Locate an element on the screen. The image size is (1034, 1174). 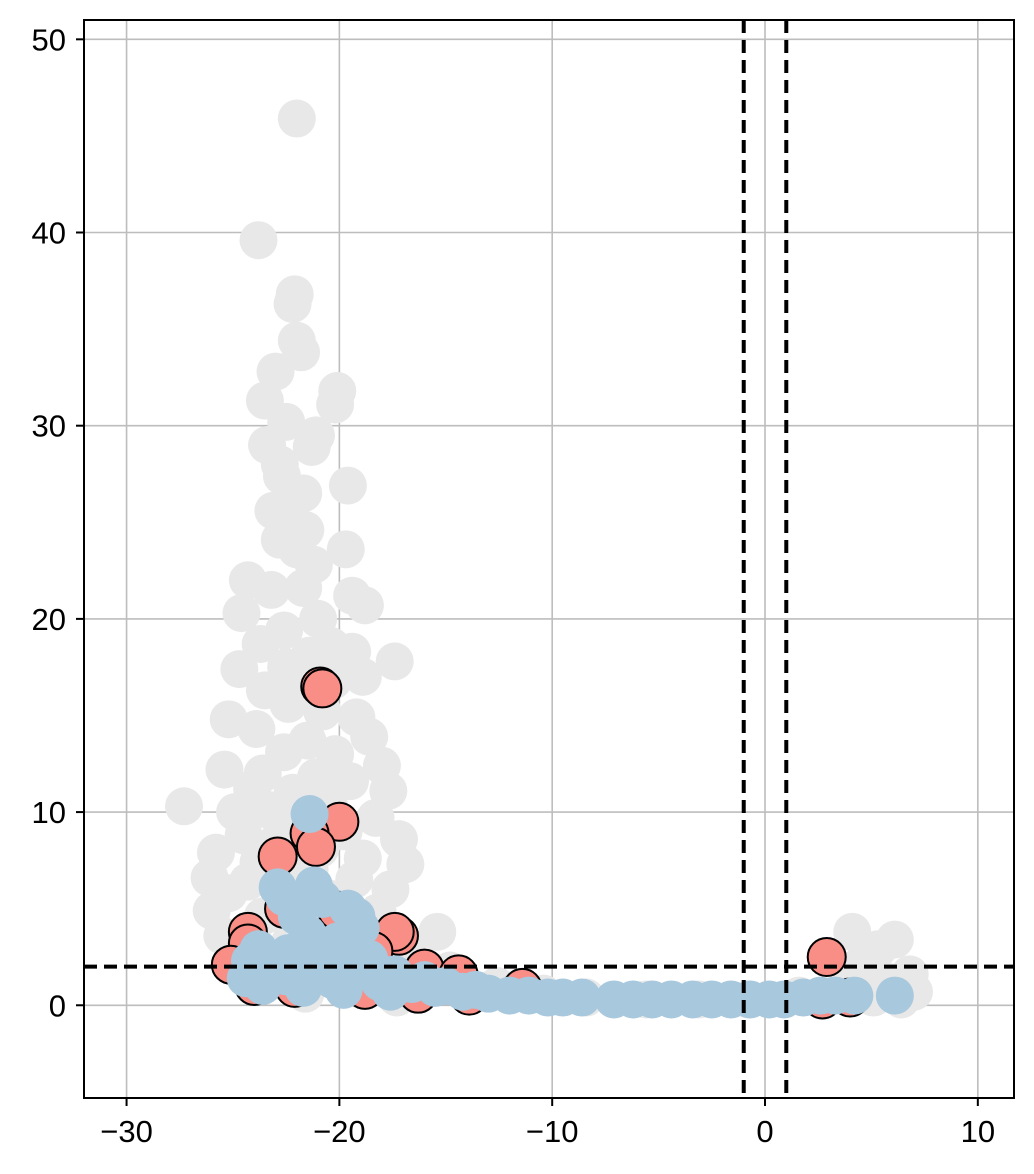
y-tick-label: 0 is located at coordinates (57, 1005).